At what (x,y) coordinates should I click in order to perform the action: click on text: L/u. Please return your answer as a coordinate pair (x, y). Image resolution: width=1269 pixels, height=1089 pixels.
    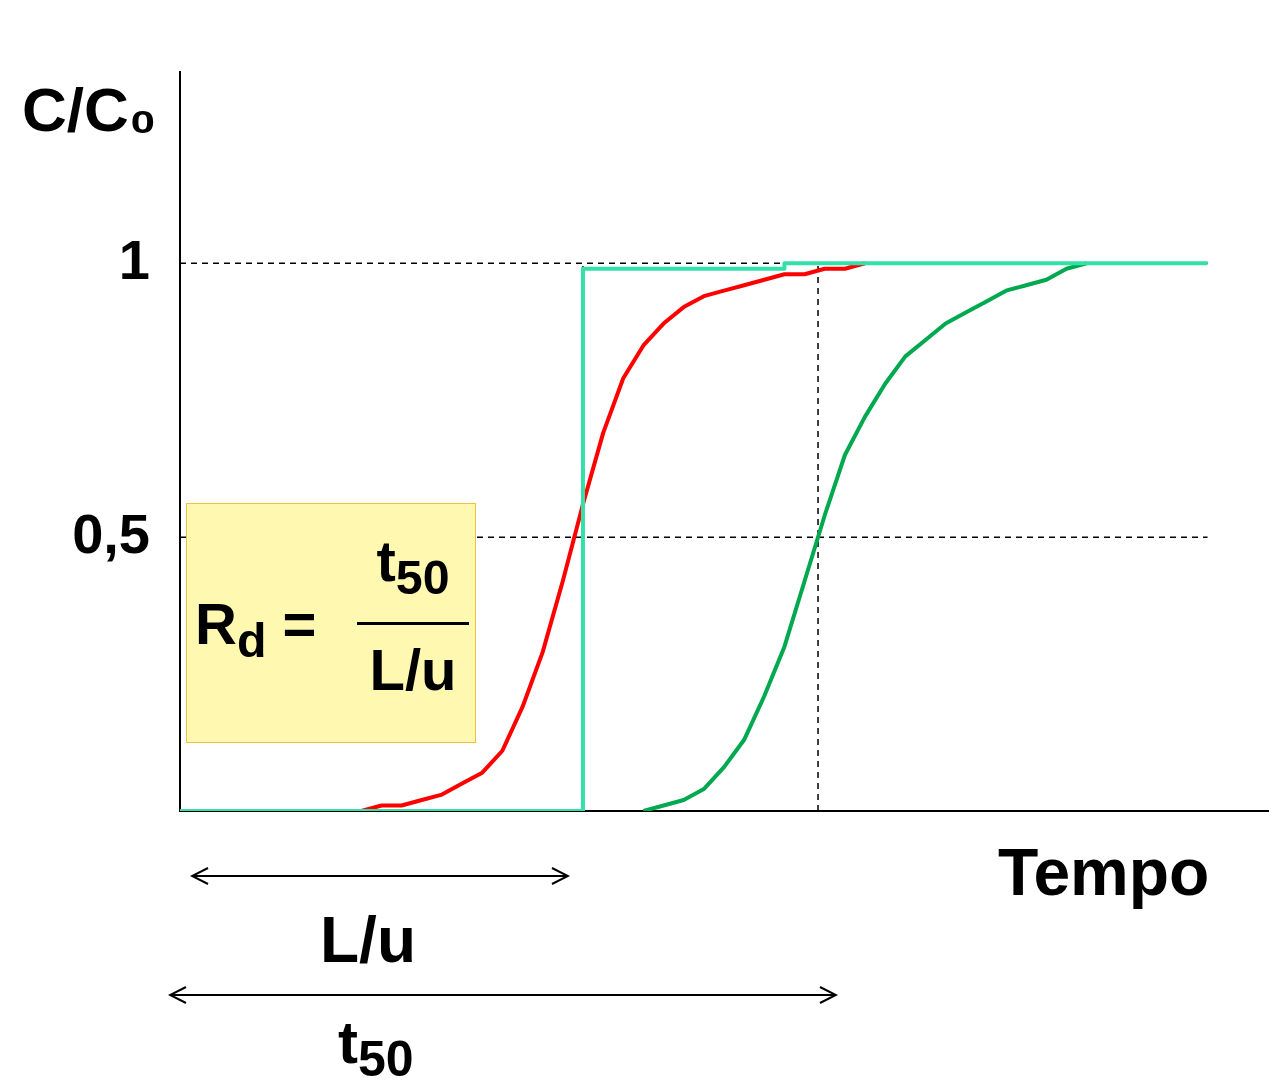
    Looking at the image, I should click on (368, 940).